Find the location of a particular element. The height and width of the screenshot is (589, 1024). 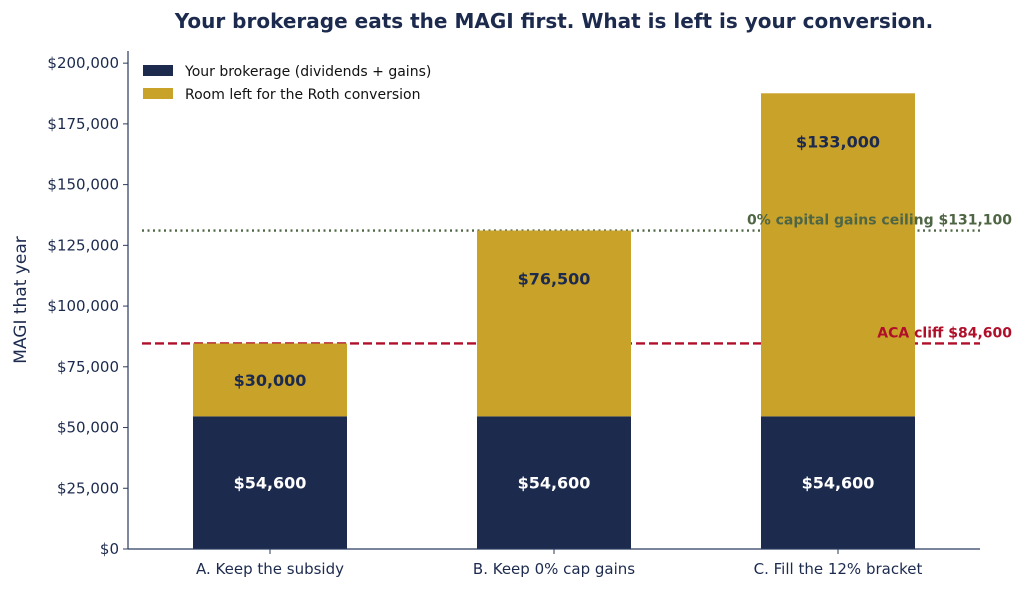

data-label-conversion-3: $133,000 is located at coordinates (838, 141).